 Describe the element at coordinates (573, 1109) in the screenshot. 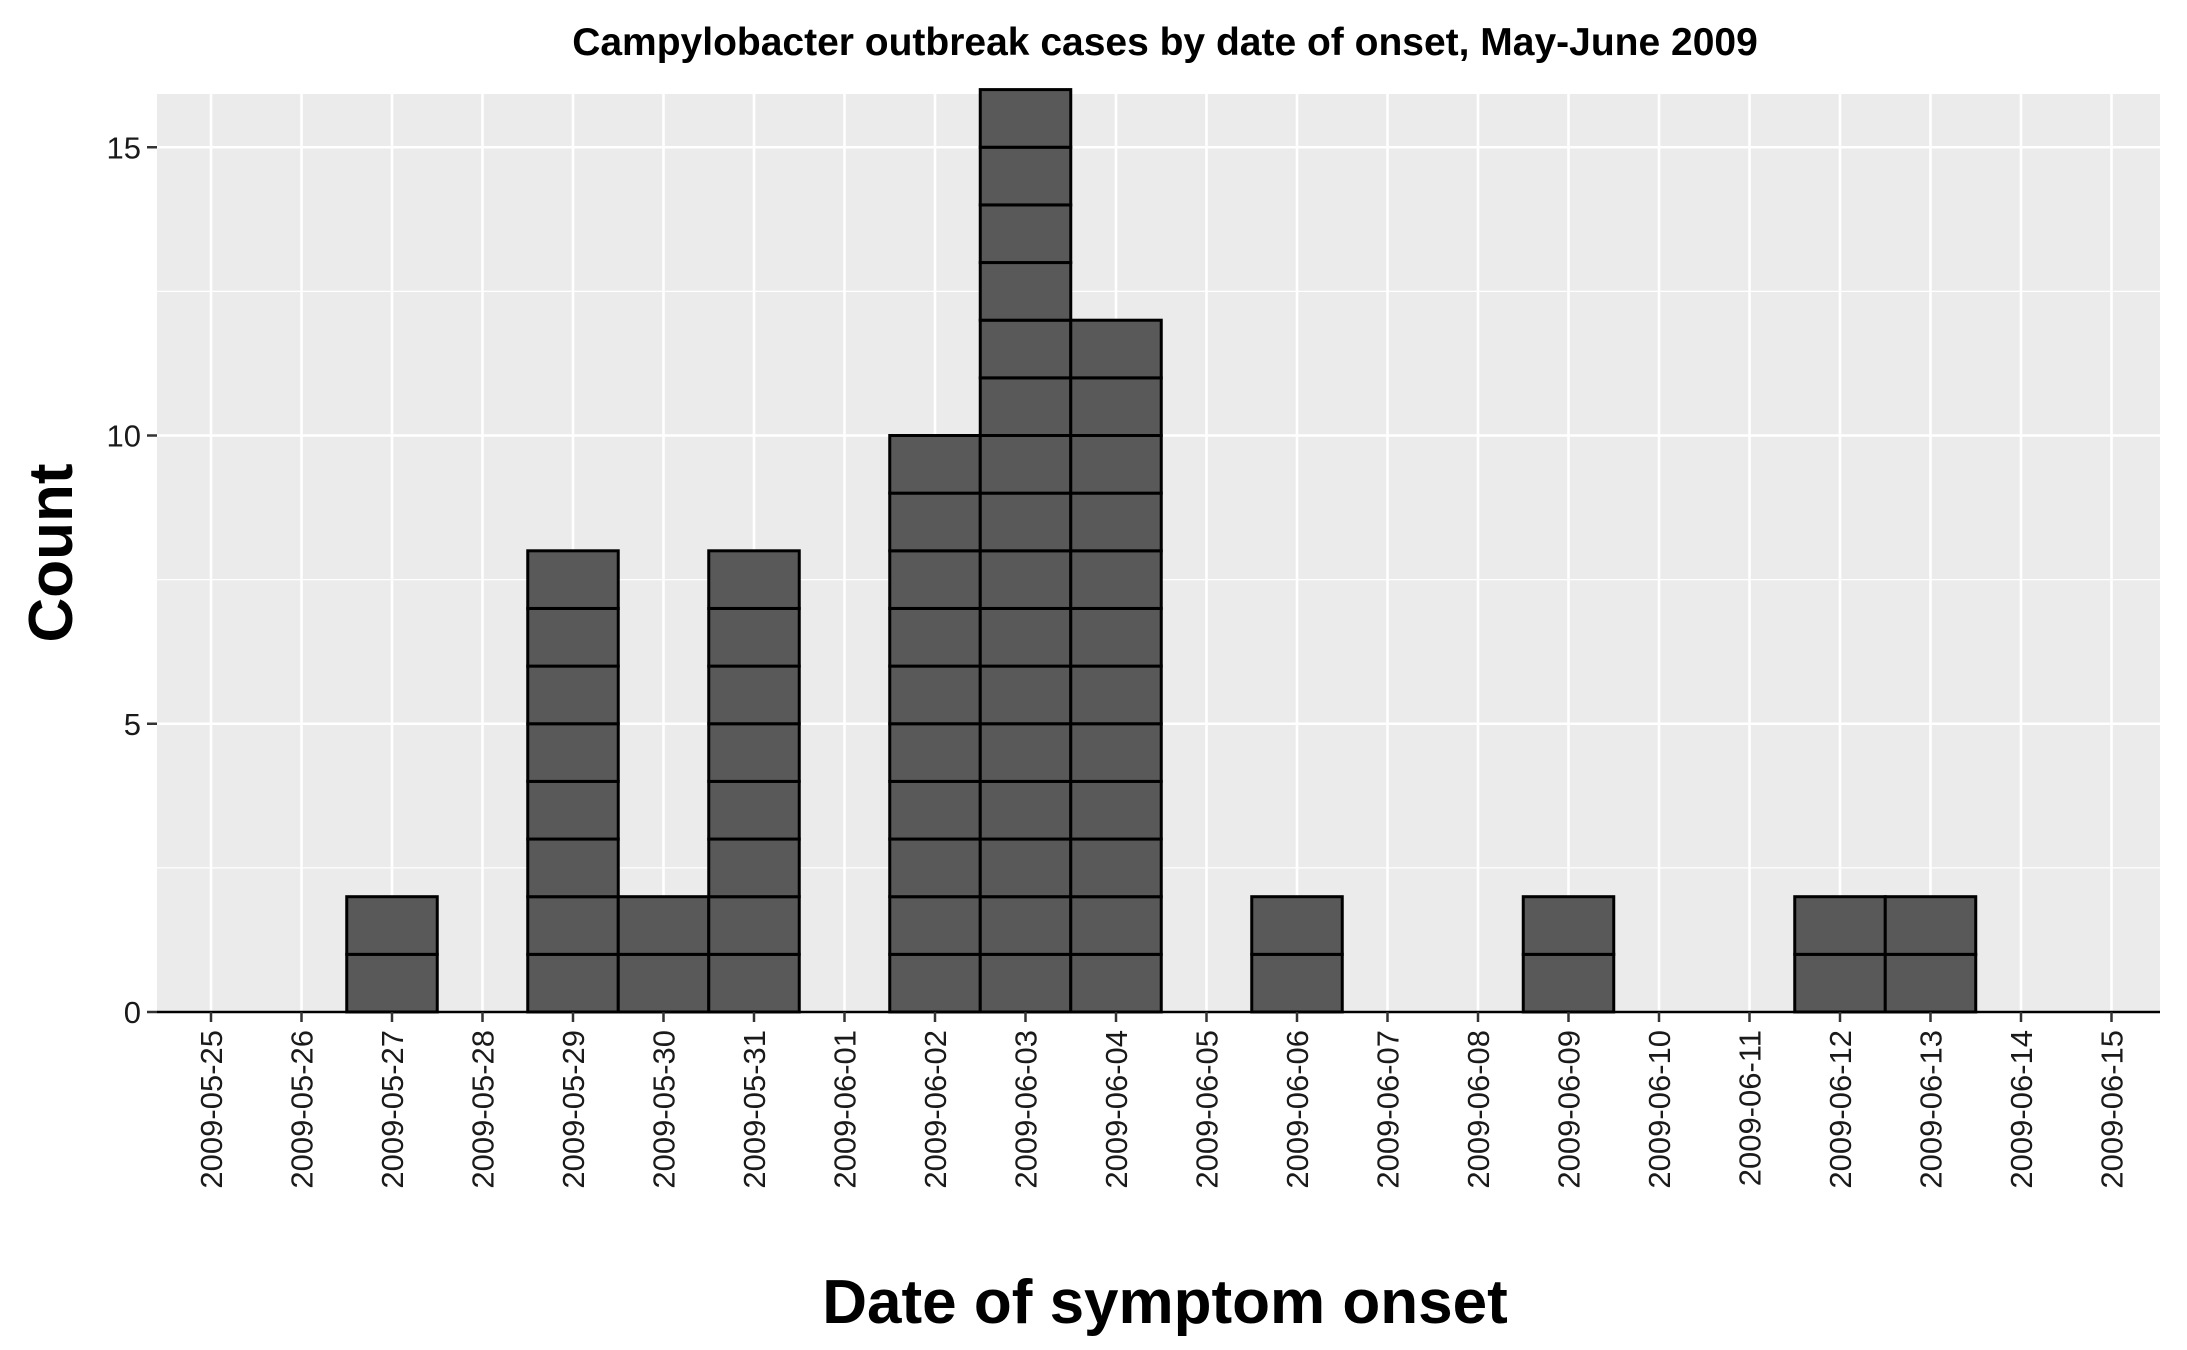

I see `x-tick-label: 2009-05-29` at that location.